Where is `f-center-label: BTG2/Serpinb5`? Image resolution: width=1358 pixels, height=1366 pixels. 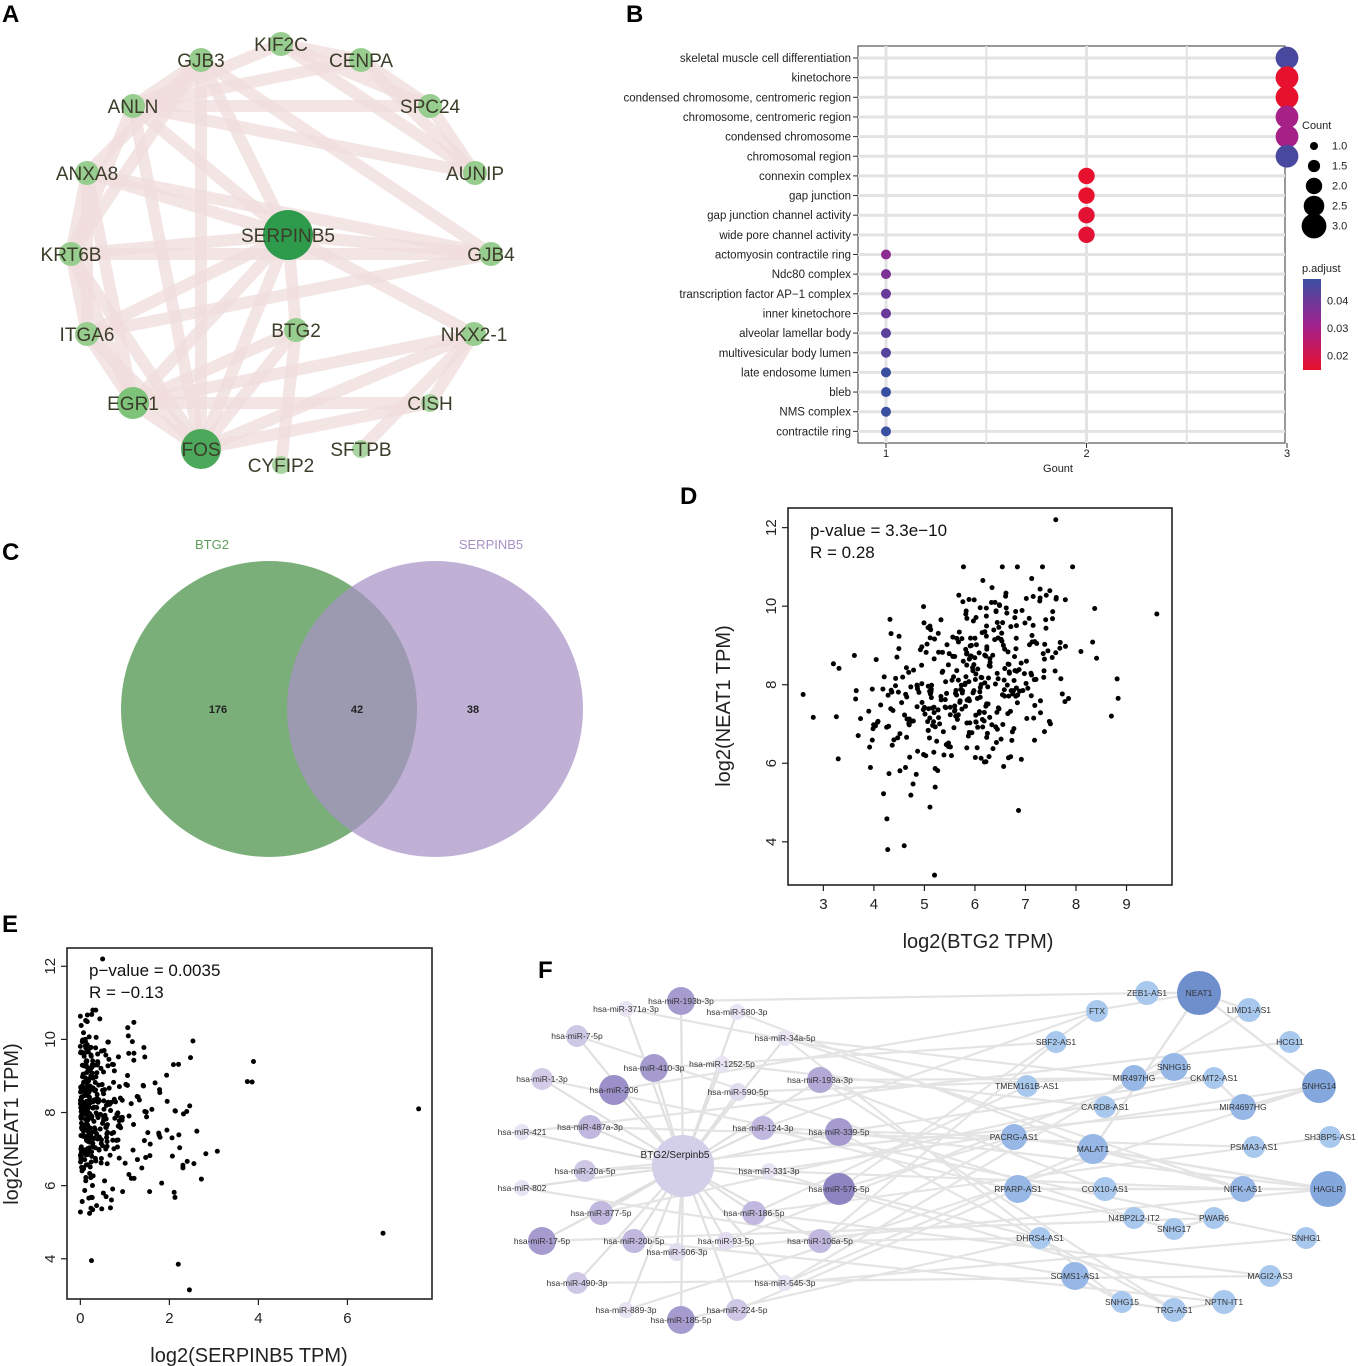
f-center-label: BTG2/Serpinb5 is located at coordinates (675, 1155).